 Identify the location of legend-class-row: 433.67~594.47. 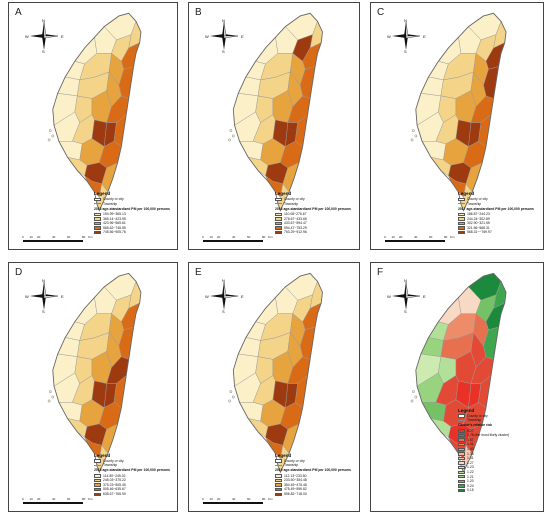
(313, 223).